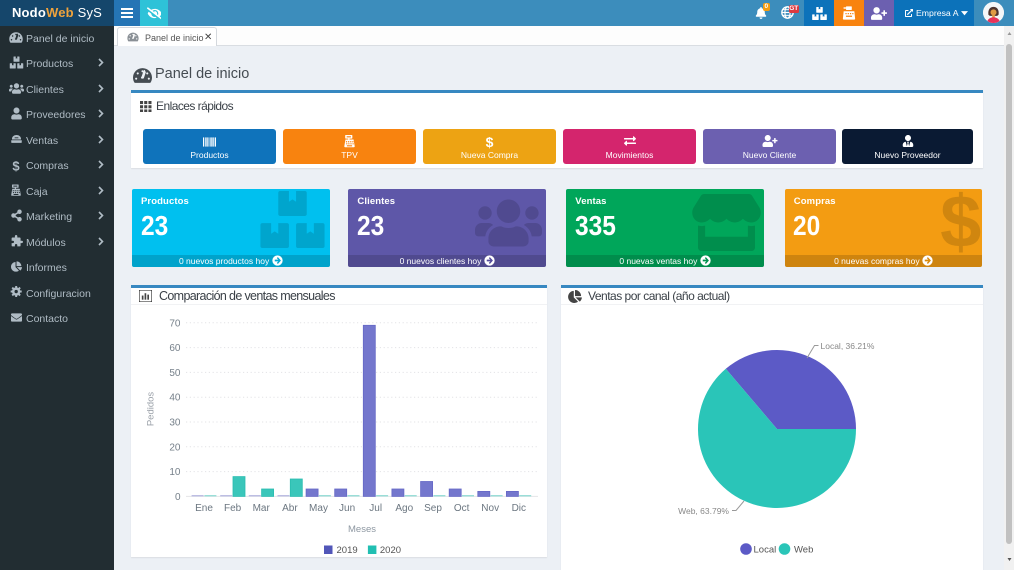 Image resolution: width=1014 pixels, height=570 pixels. What do you see at coordinates (204, 508) in the screenshot?
I see `svg-text: Ene` at bounding box center [204, 508].